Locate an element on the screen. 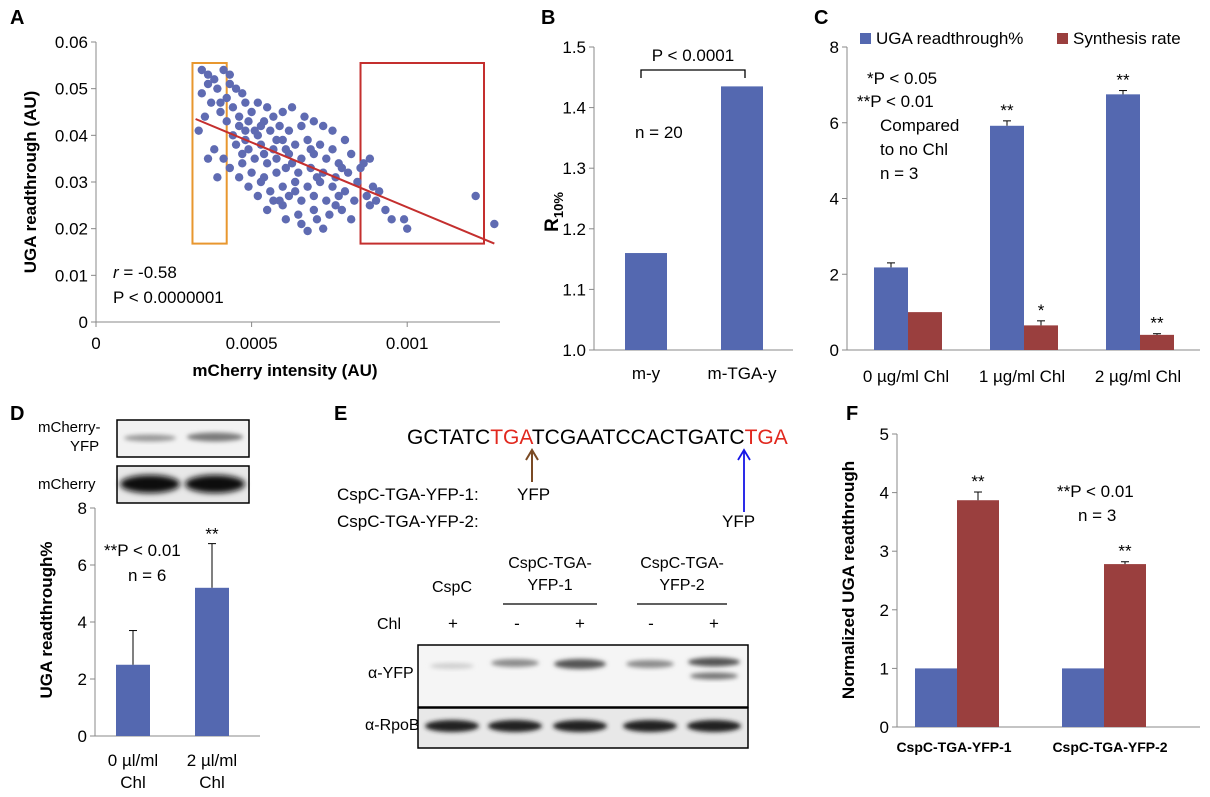 This screenshot has height=797, width=1210. d-xlabel-l1-0: 0 µl/ml is located at coordinates (133, 760).